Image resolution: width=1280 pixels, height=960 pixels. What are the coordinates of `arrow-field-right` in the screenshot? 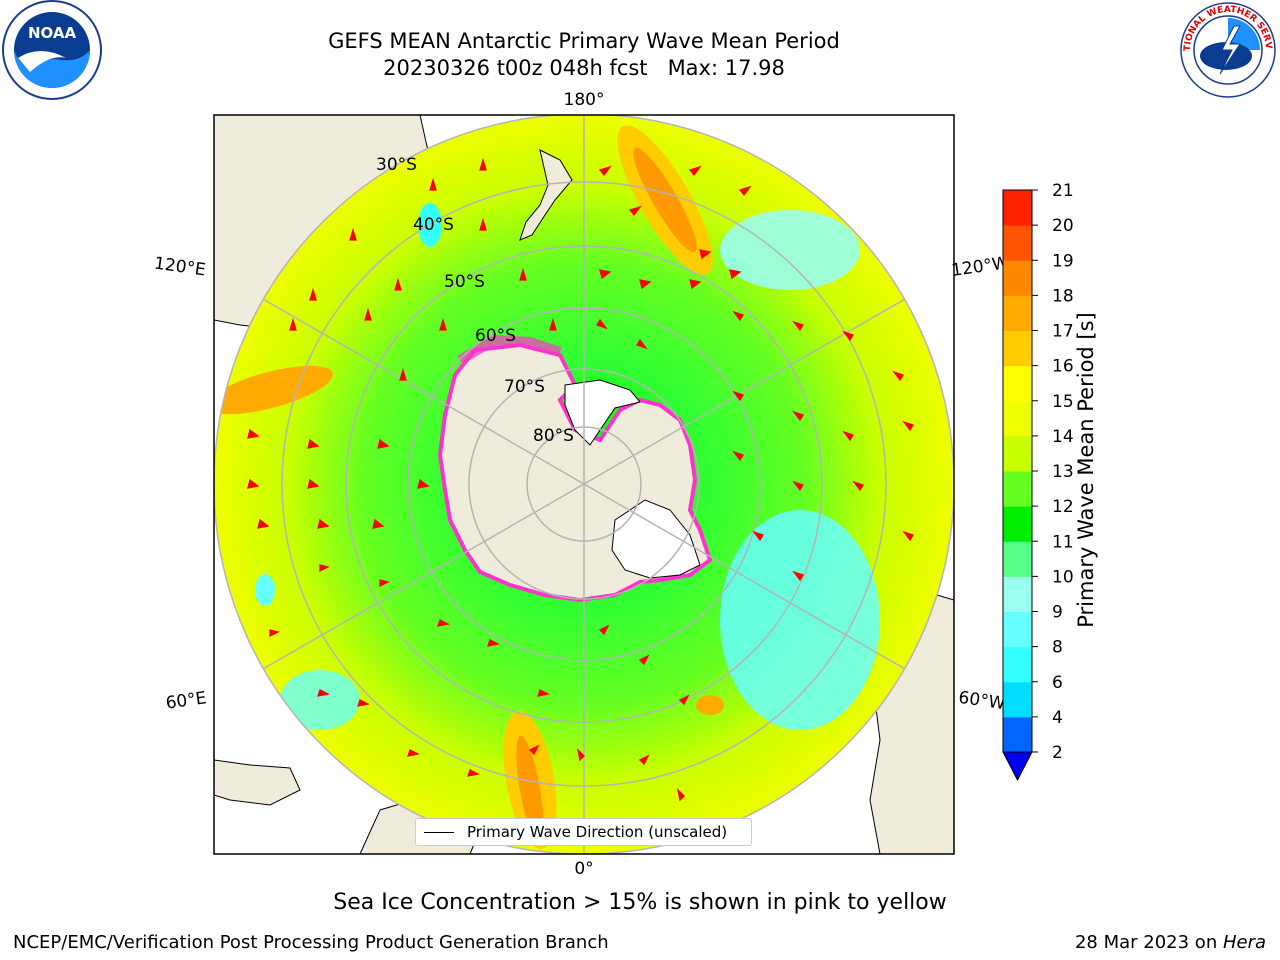 It's located at (823, 446).